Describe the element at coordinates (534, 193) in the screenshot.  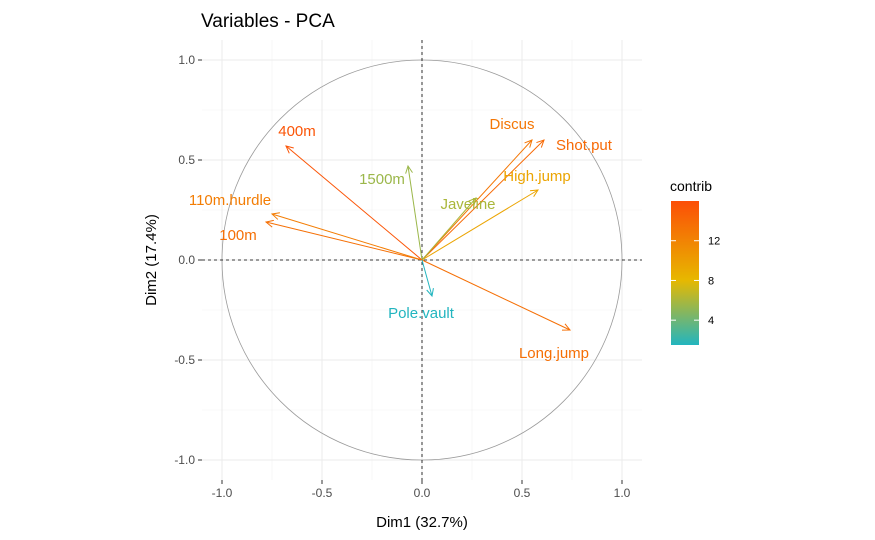
I see `arrowhead-High.jump` at that location.